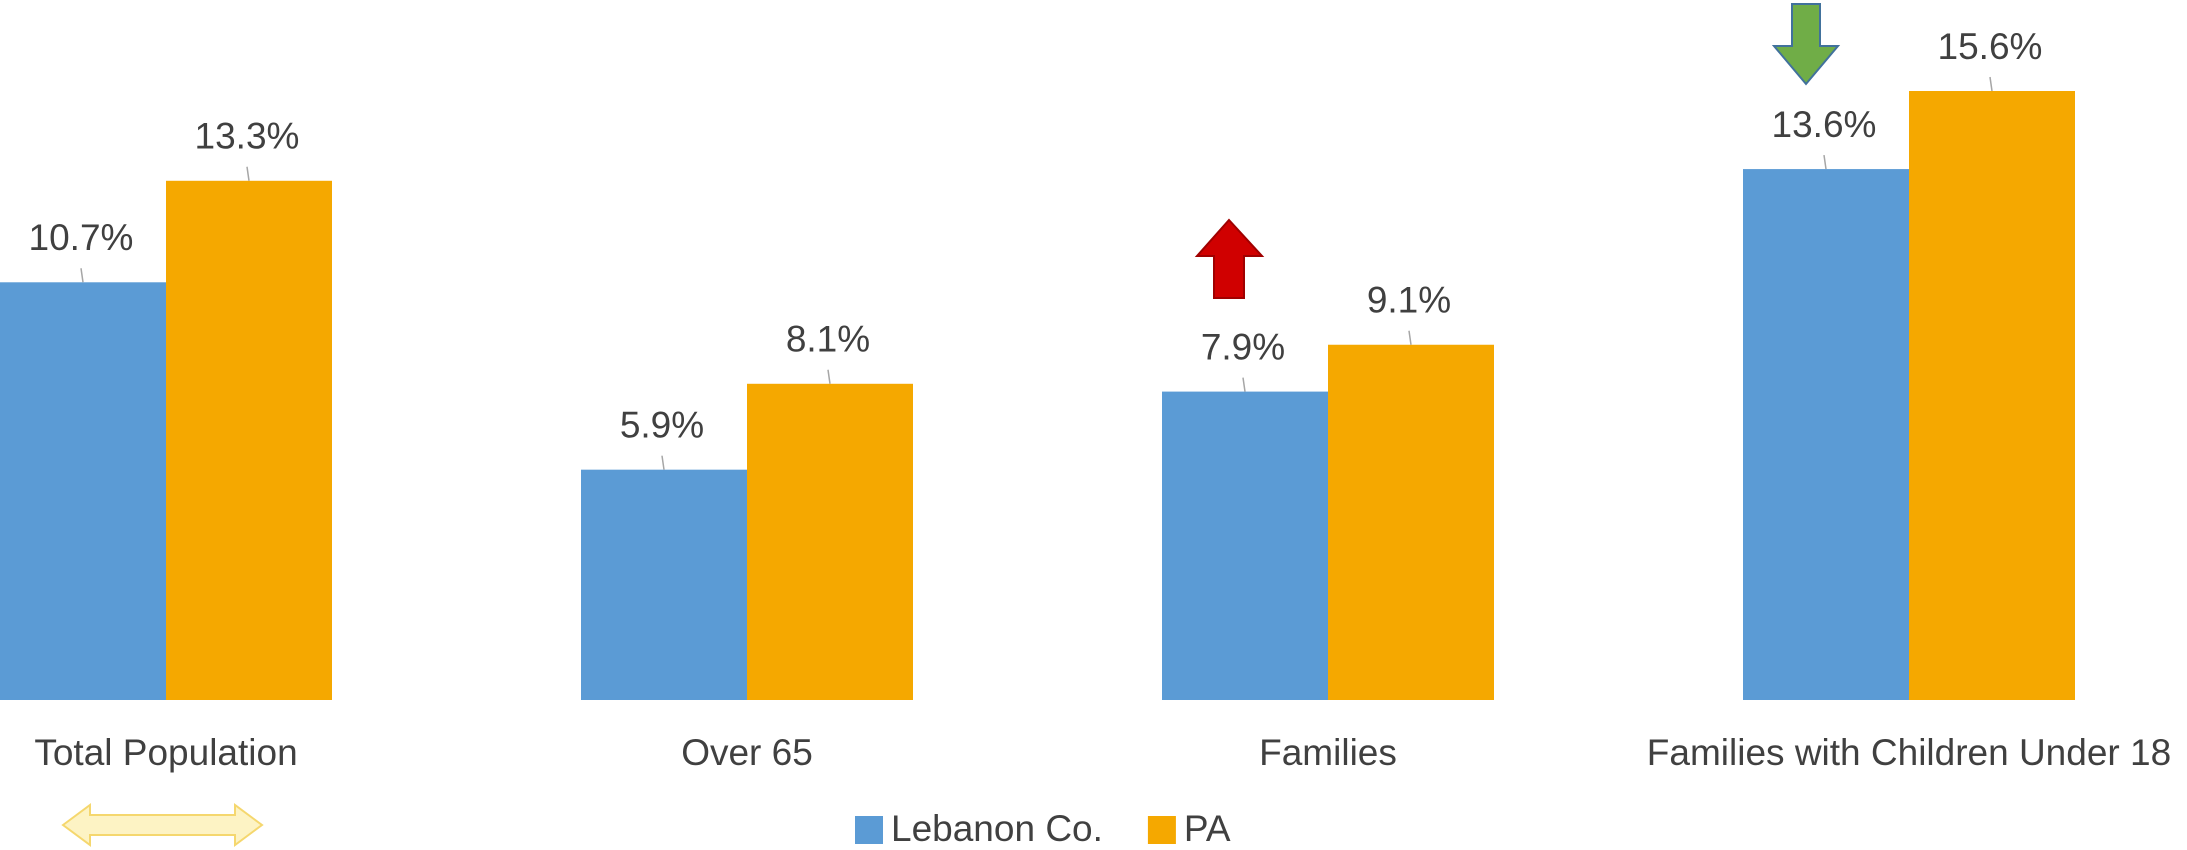 This screenshot has width=2187, height=850. I want to click on x-tick-label: Families, so click(1328, 752).